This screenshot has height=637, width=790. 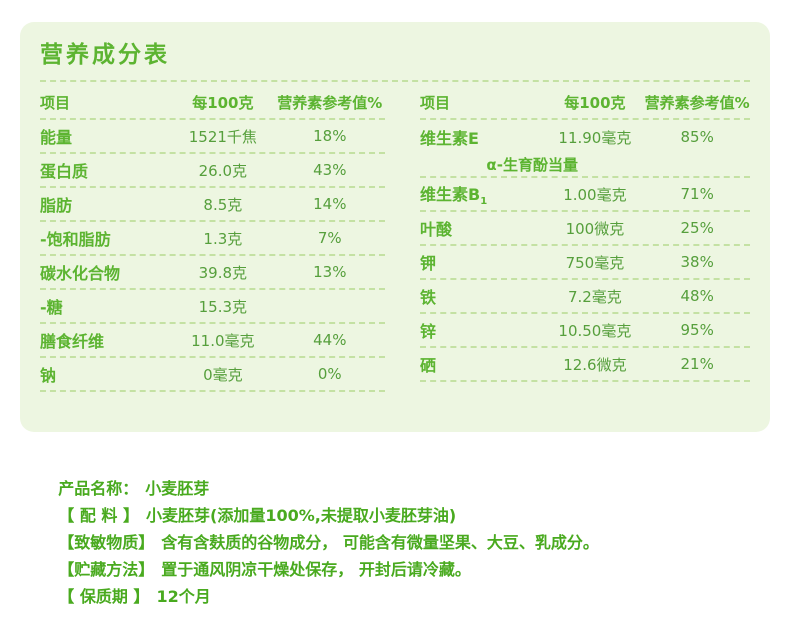 What do you see at coordinates (330, 136) in the screenshot?
I see `nutrient-nrv: 18%` at bounding box center [330, 136].